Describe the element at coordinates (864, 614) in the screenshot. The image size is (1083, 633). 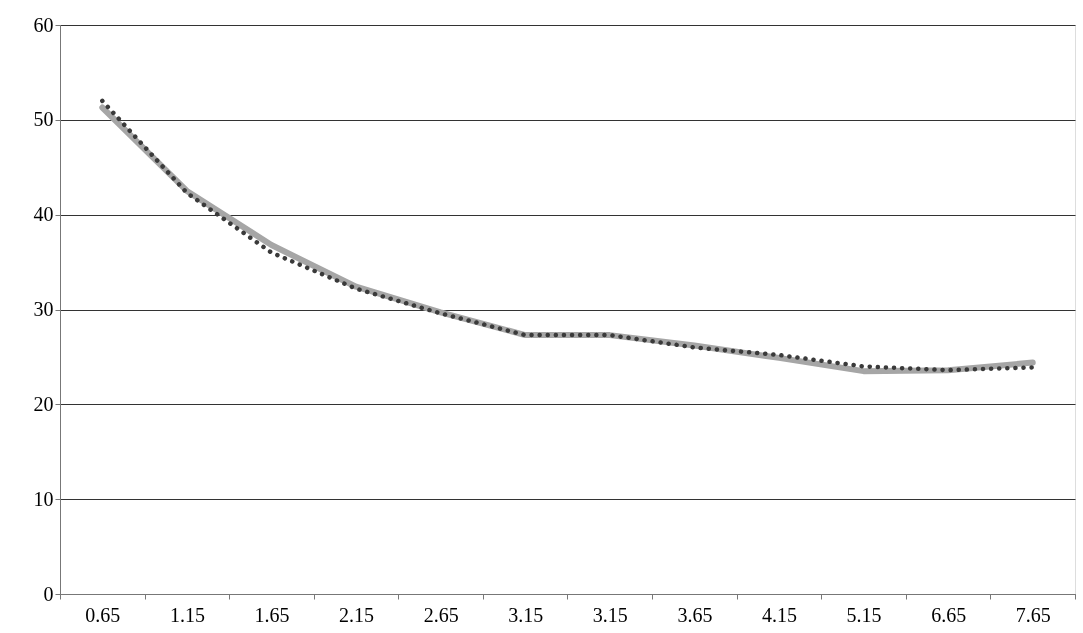
I see `x-tick-label: 5.15` at that location.